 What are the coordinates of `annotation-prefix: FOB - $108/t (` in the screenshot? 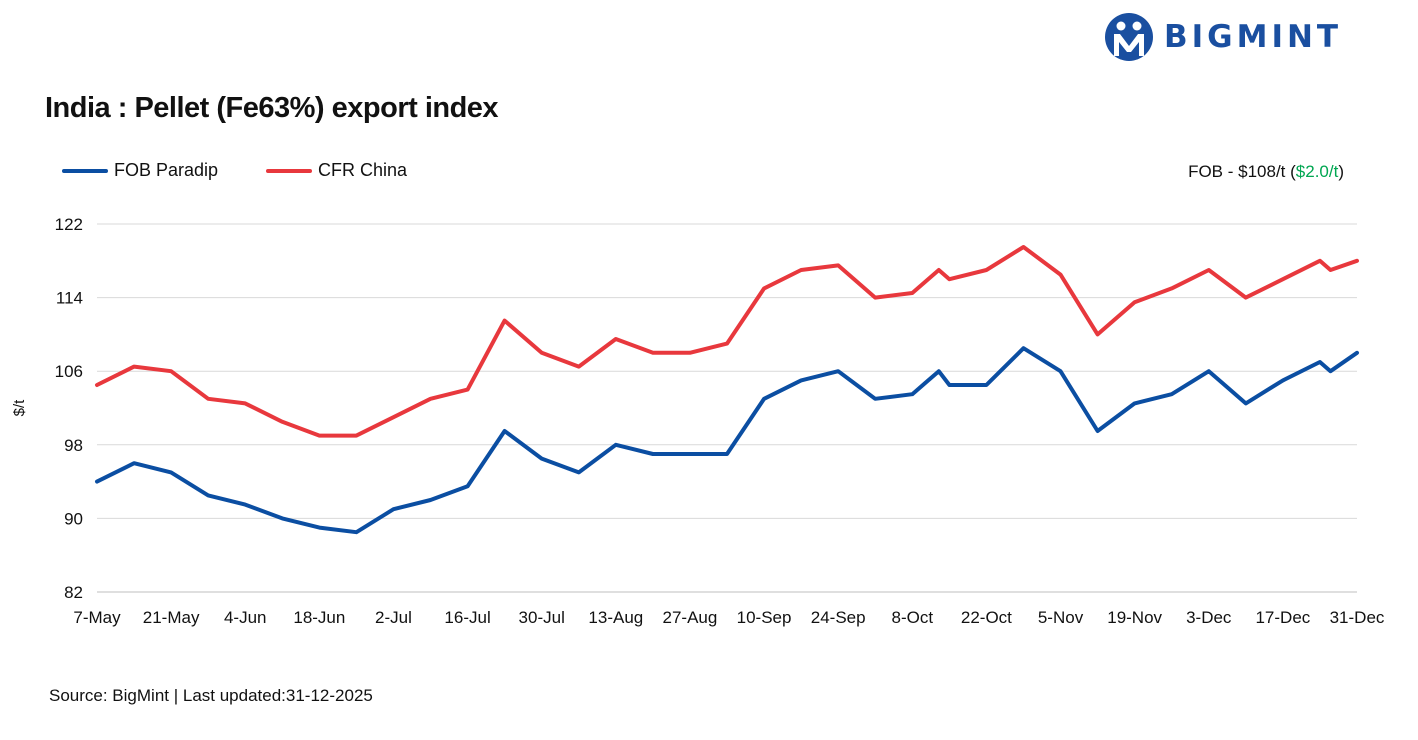 It's located at (1242, 171).